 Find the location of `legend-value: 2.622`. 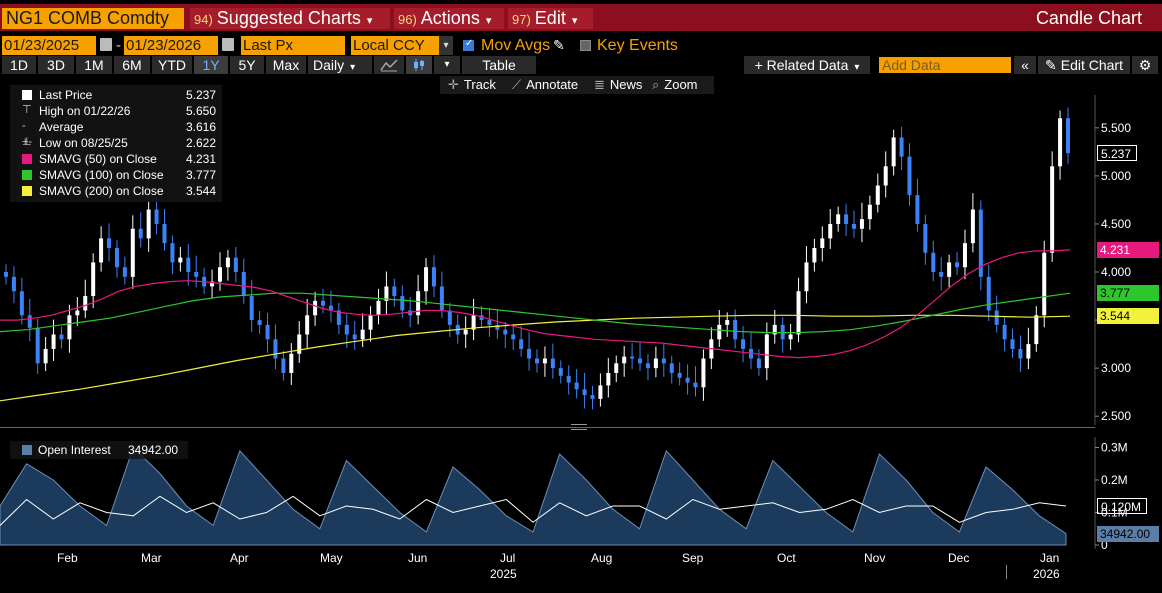

legend-value: 2.622 is located at coordinates (200, 143).